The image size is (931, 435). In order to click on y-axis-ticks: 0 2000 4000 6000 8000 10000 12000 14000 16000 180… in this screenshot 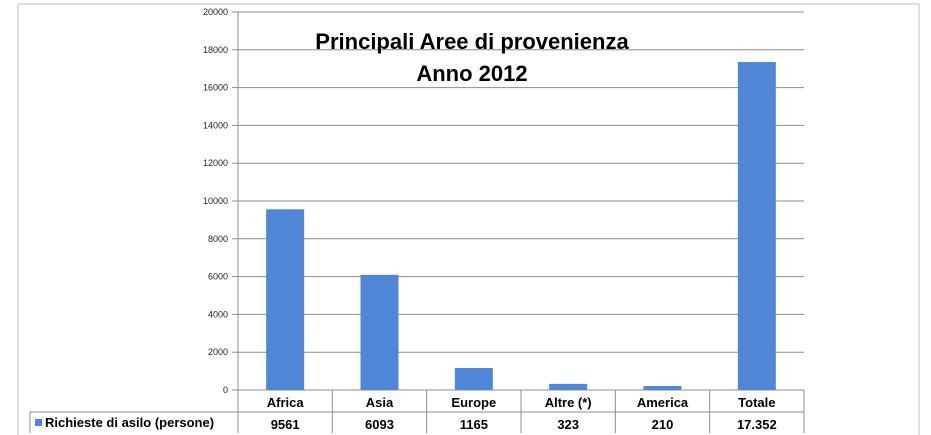, I will do `click(215, 201)`.